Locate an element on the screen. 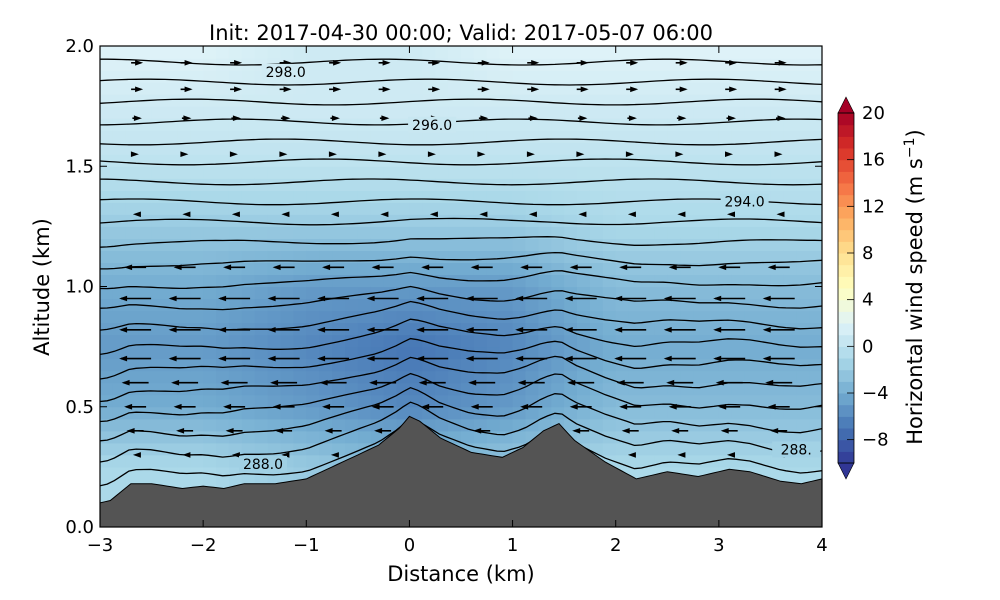 The height and width of the screenshot is (600, 1000). theta-contour-line is located at coordinates (461, 452).